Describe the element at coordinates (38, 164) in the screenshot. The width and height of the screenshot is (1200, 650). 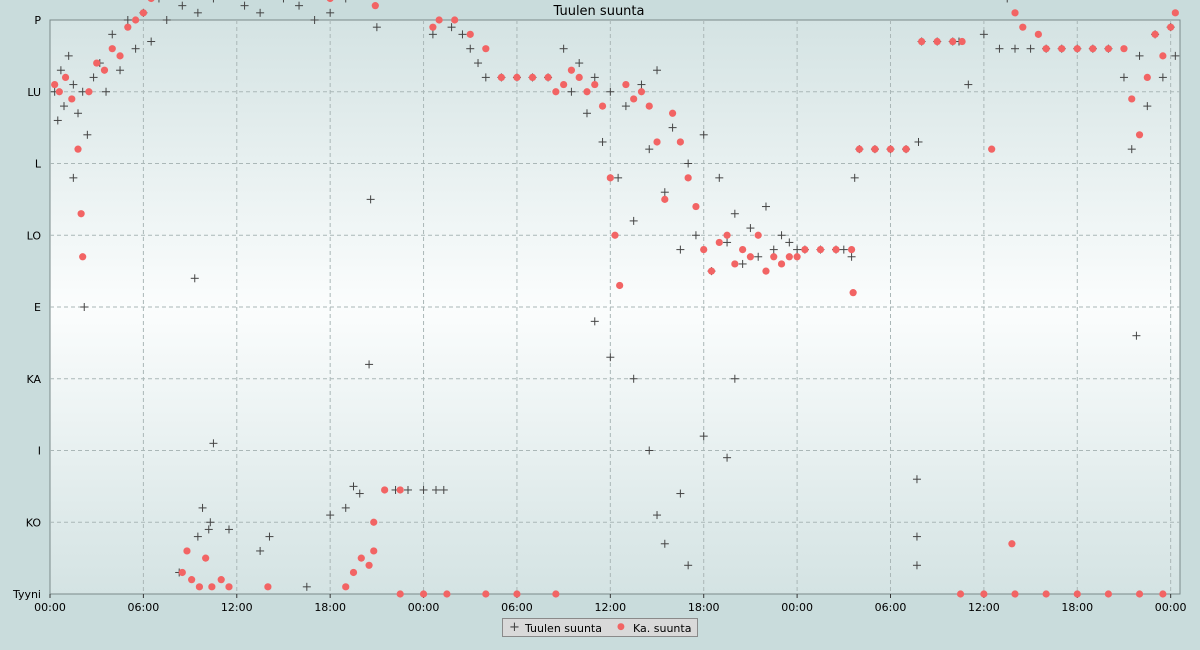
I see `y-tick-label: L` at that location.